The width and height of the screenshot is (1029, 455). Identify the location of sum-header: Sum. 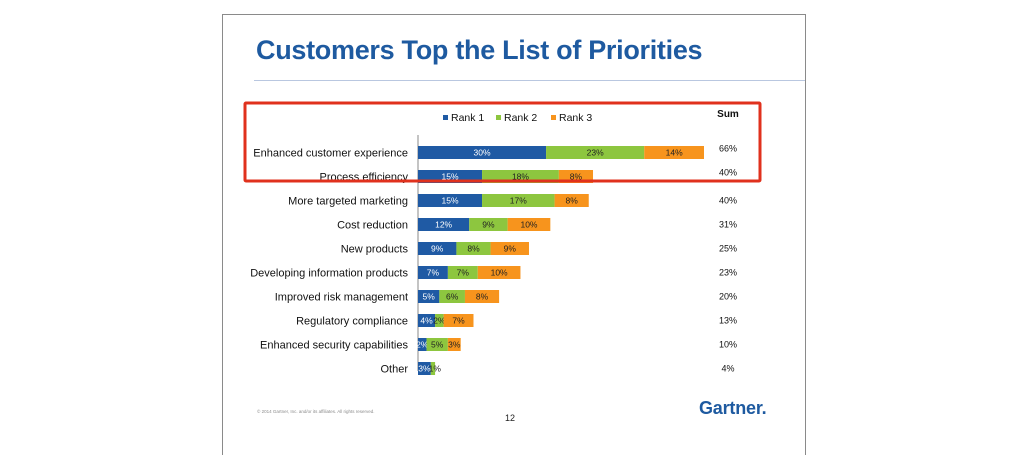
(728, 114).